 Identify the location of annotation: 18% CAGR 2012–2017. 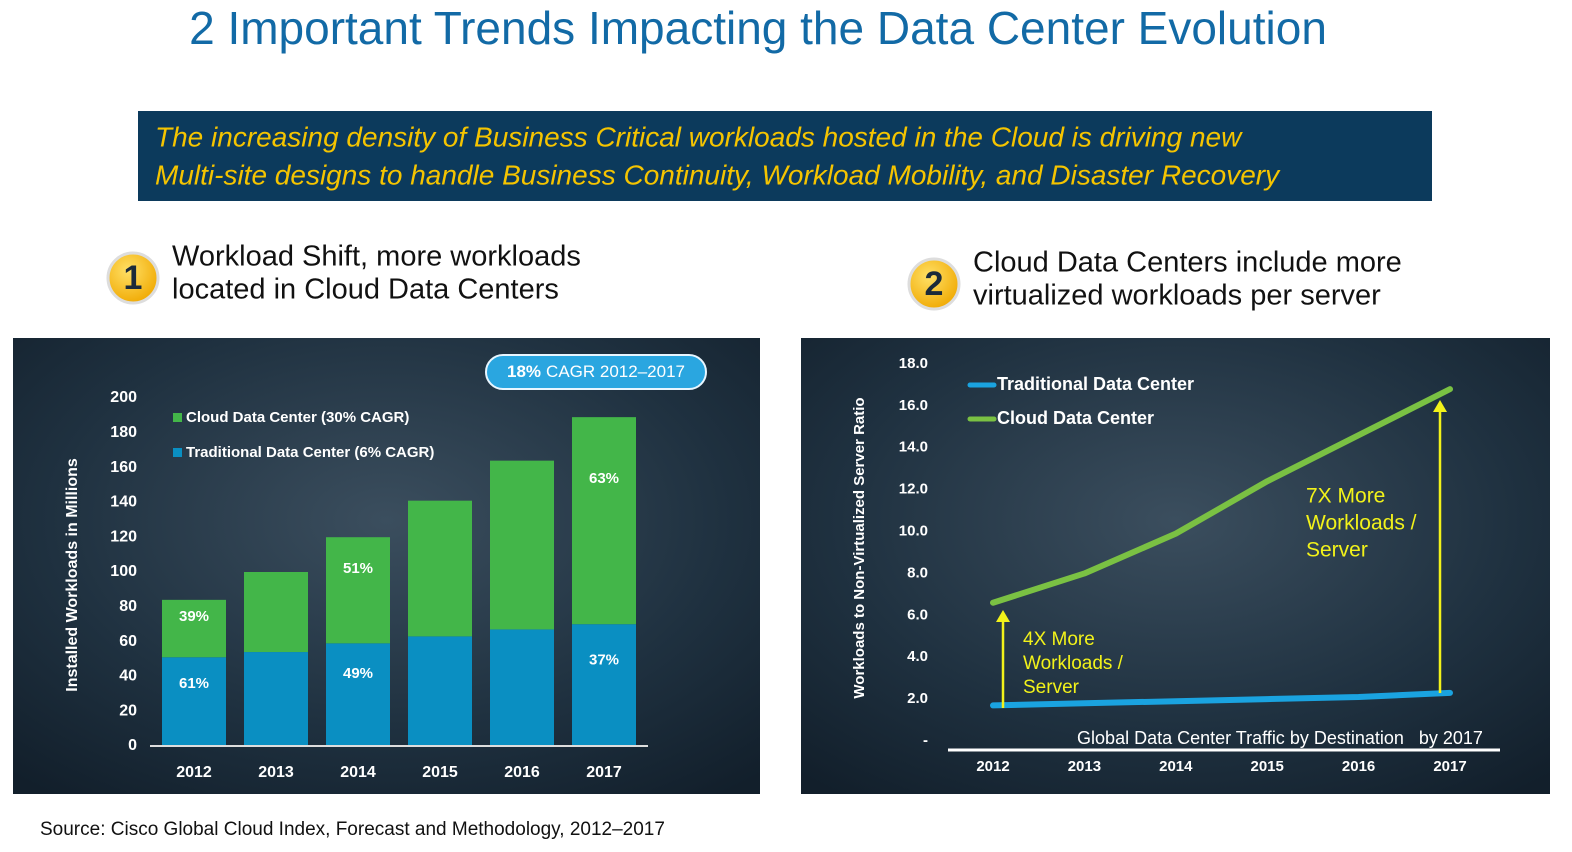
(596, 371).